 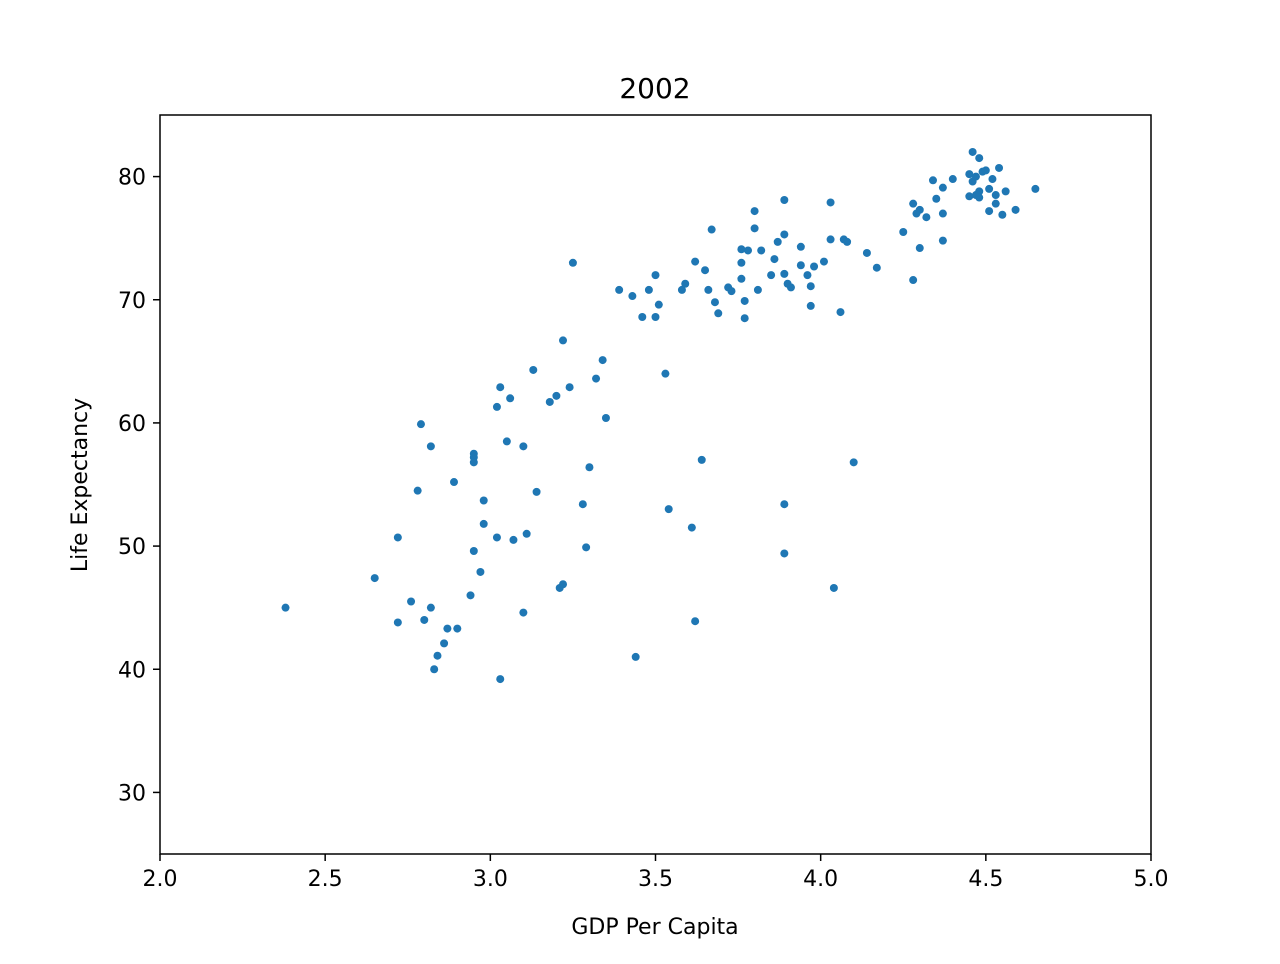 What do you see at coordinates (132, 547) in the screenshot?
I see `y-tick-label: 50` at bounding box center [132, 547].